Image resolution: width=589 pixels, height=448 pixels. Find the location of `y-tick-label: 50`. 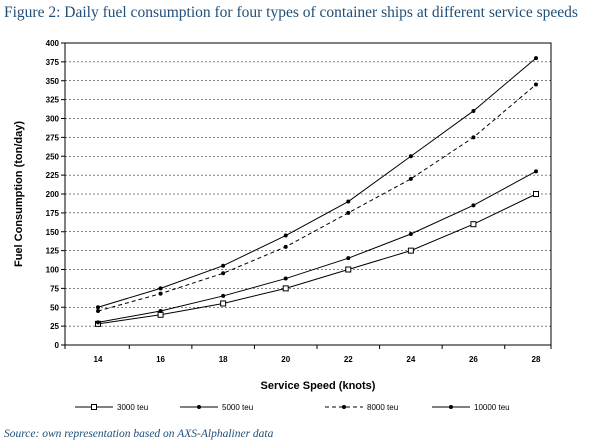

y-tick-label: 50 is located at coordinates (54, 307).